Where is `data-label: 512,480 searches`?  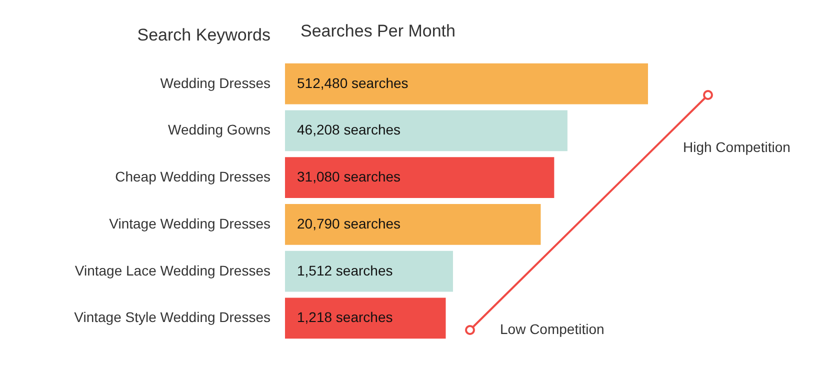
data-label: 512,480 searches is located at coordinates (352, 82).